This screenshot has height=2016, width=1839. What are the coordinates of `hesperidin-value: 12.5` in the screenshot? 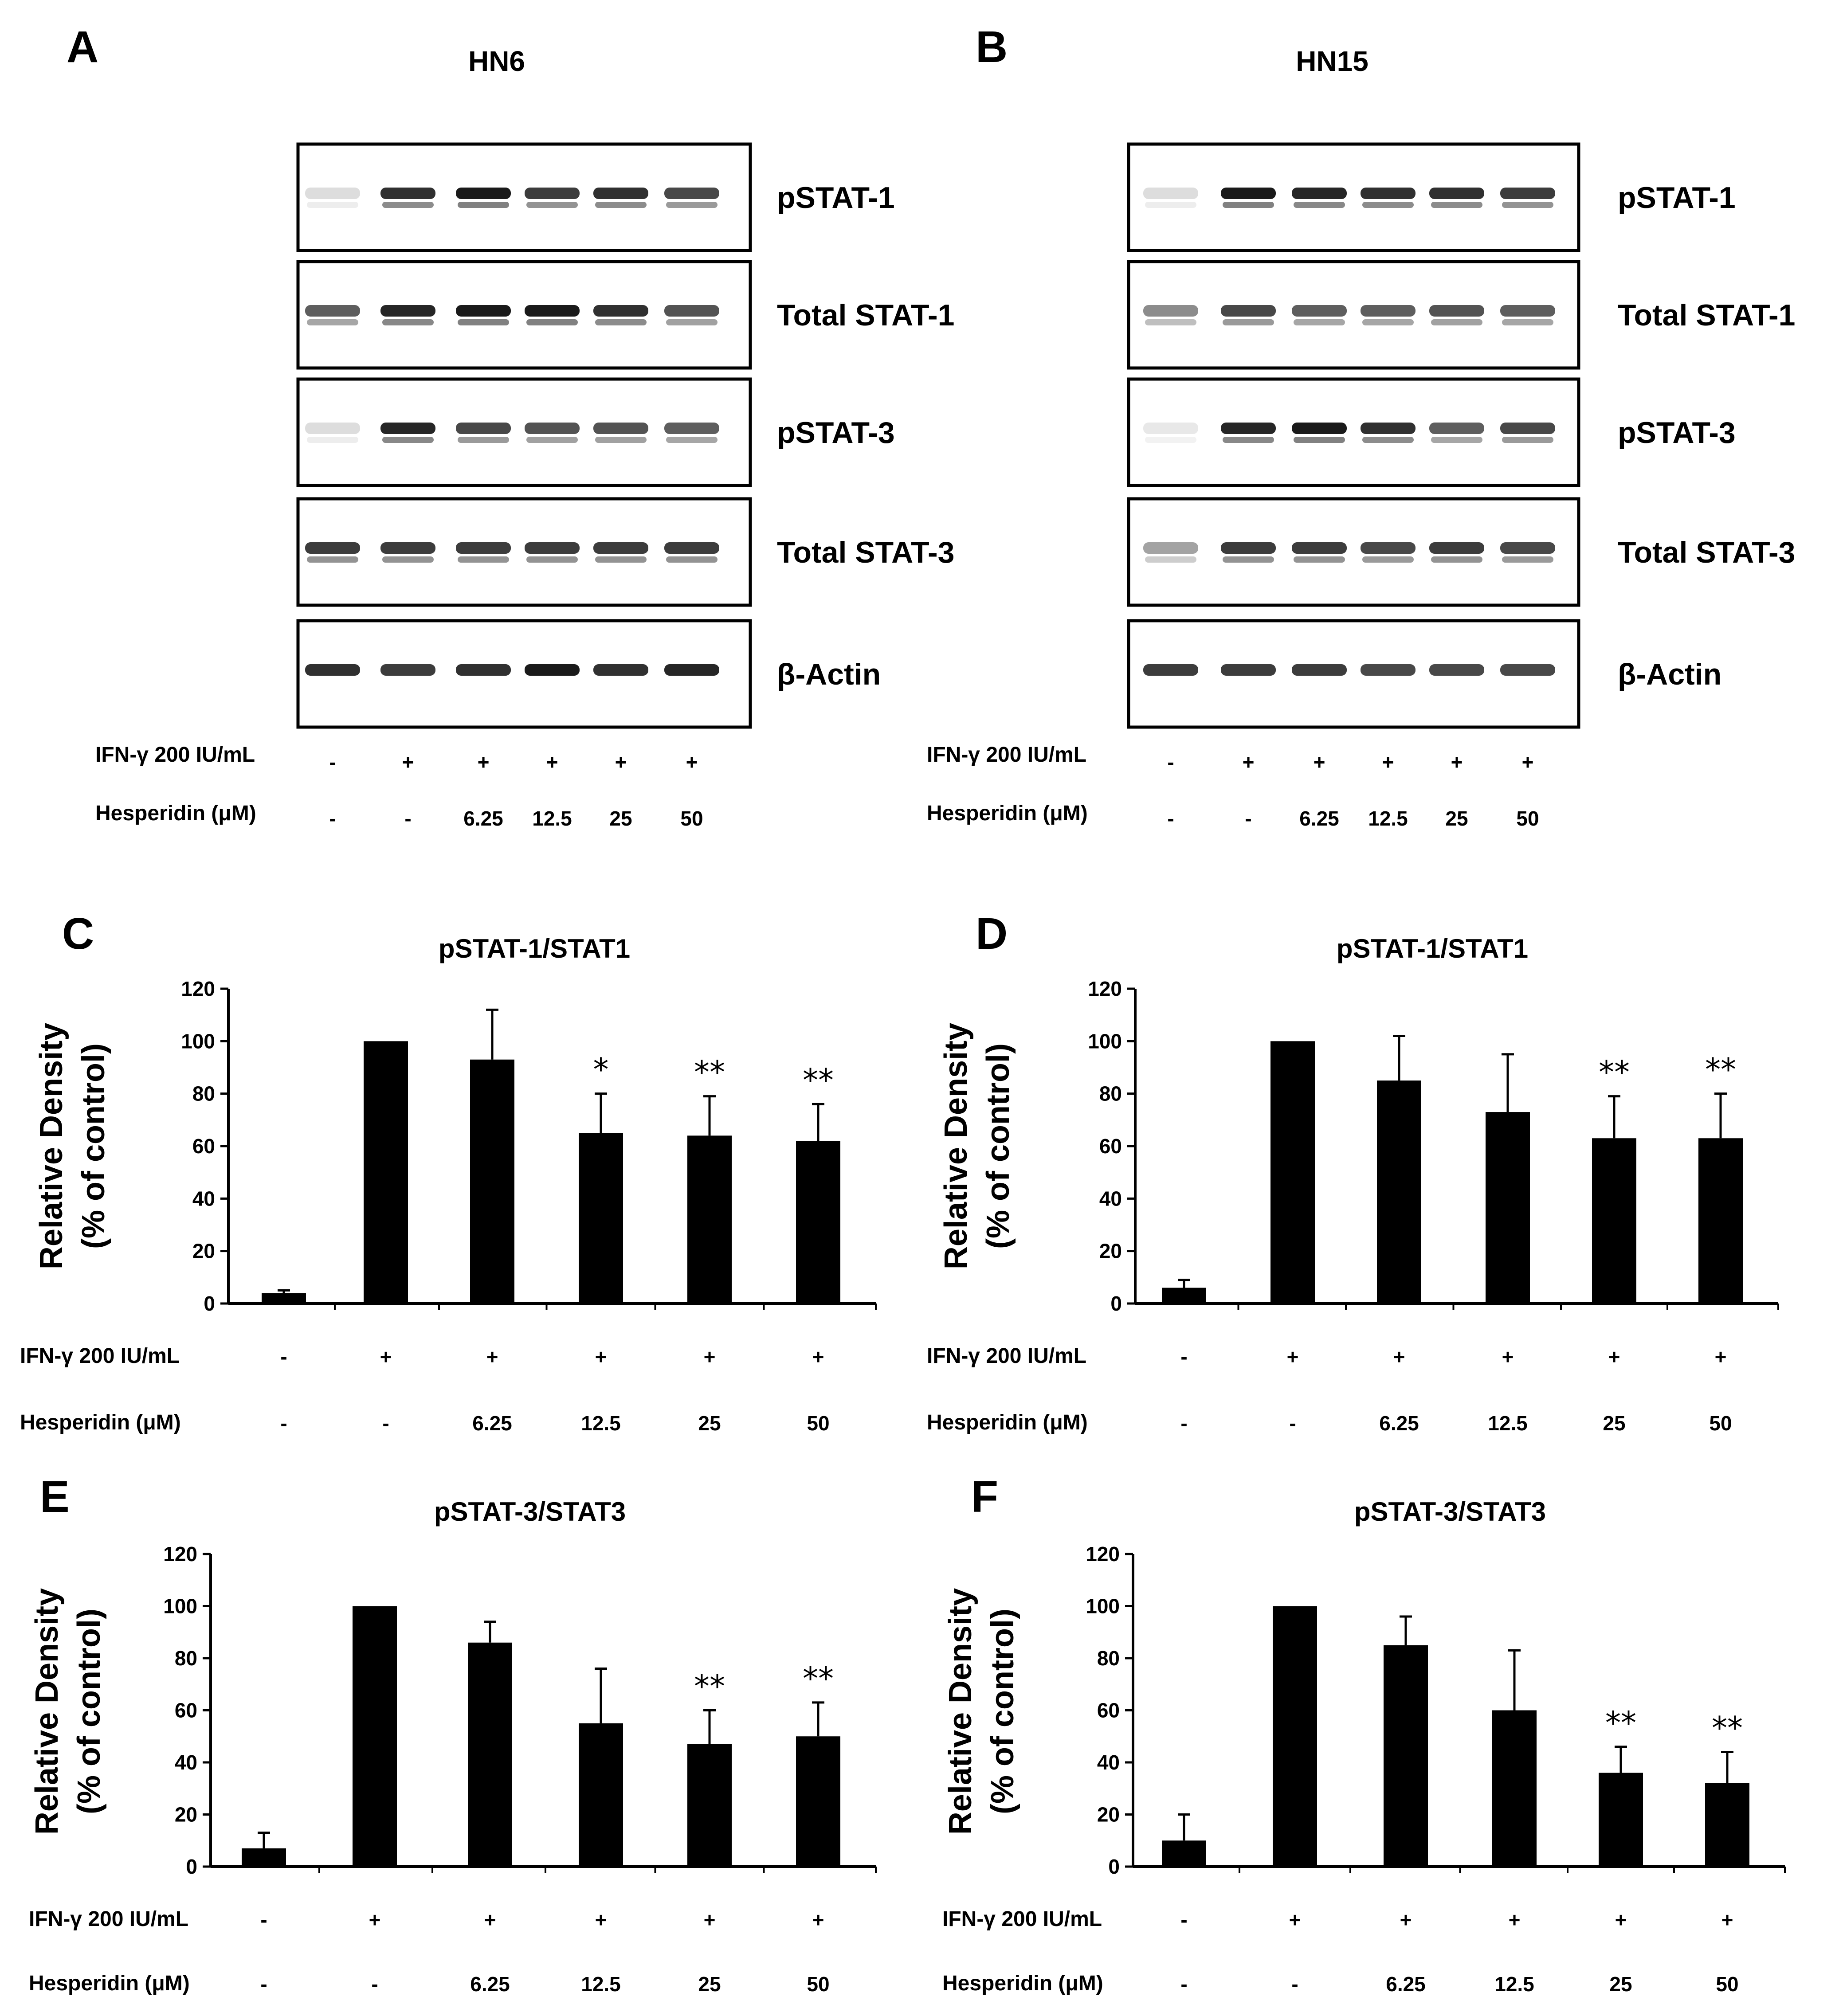 It's located at (552, 818).